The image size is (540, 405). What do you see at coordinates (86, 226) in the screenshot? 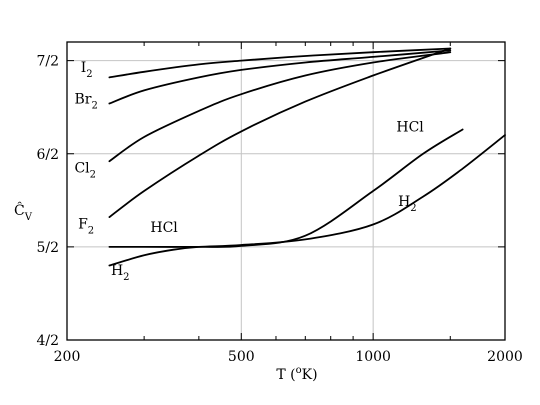
I see `series-label-f2: F2` at bounding box center [86, 226].